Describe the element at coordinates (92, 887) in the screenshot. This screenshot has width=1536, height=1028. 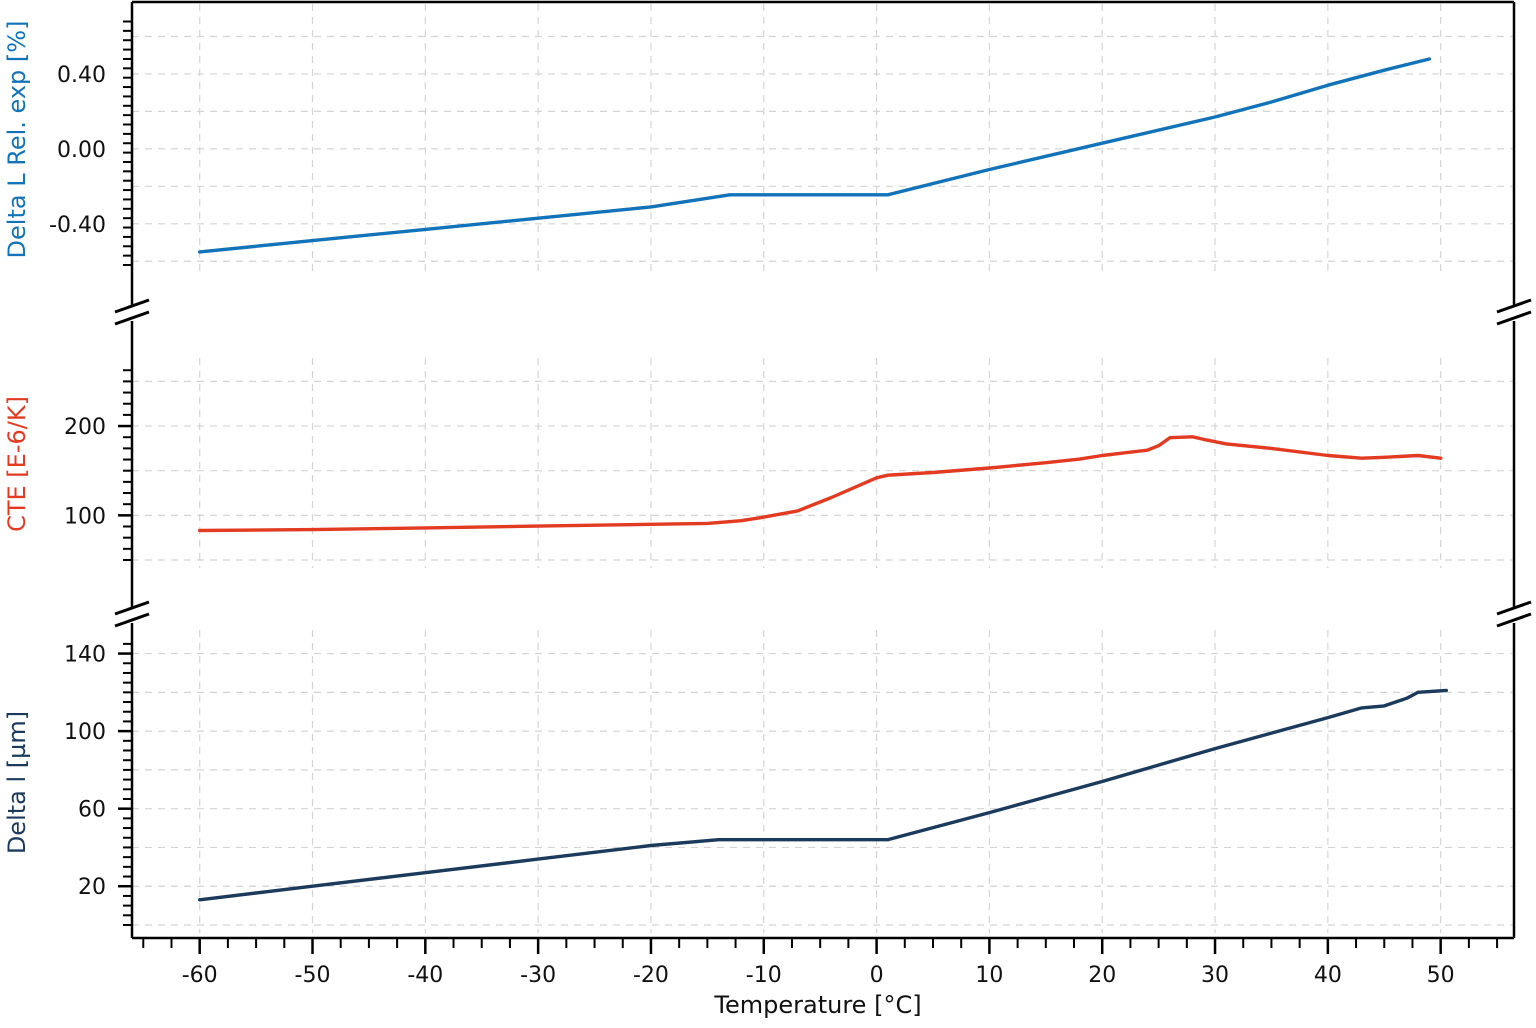
I see `y-tick-label: 20` at that location.